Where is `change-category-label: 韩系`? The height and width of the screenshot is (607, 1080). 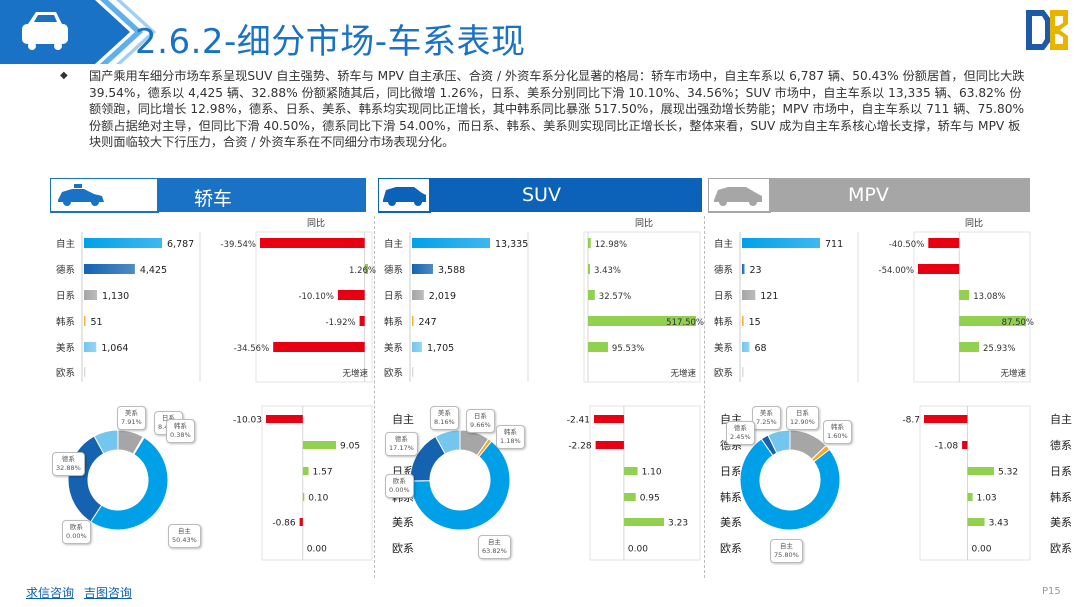 change-category-label: 韩系 is located at coordinates (1061, 497).